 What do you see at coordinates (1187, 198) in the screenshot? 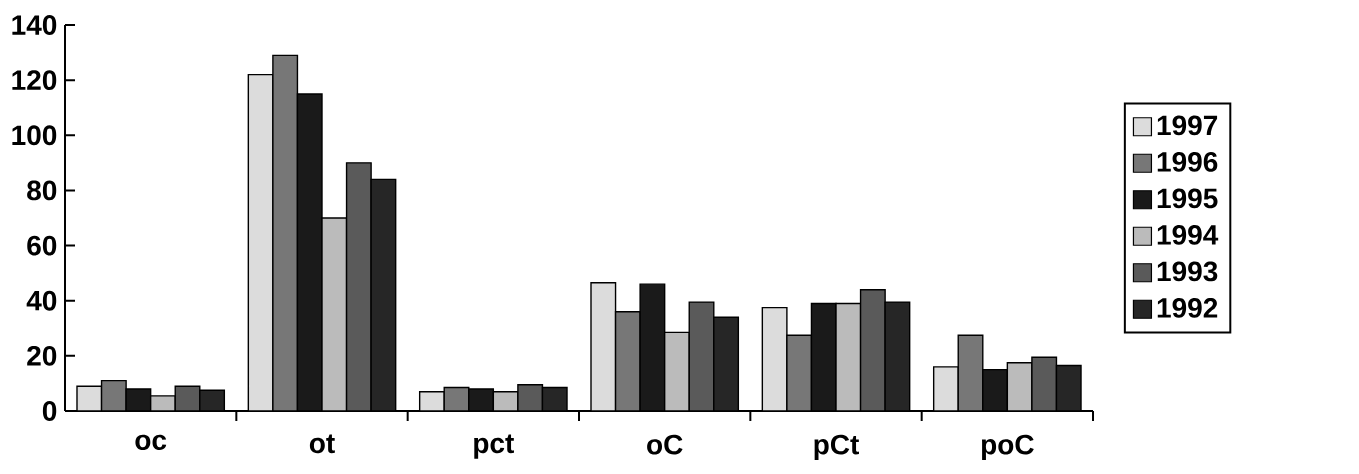
I see `legend-label: 1995` at bounding box center [1187, 198].